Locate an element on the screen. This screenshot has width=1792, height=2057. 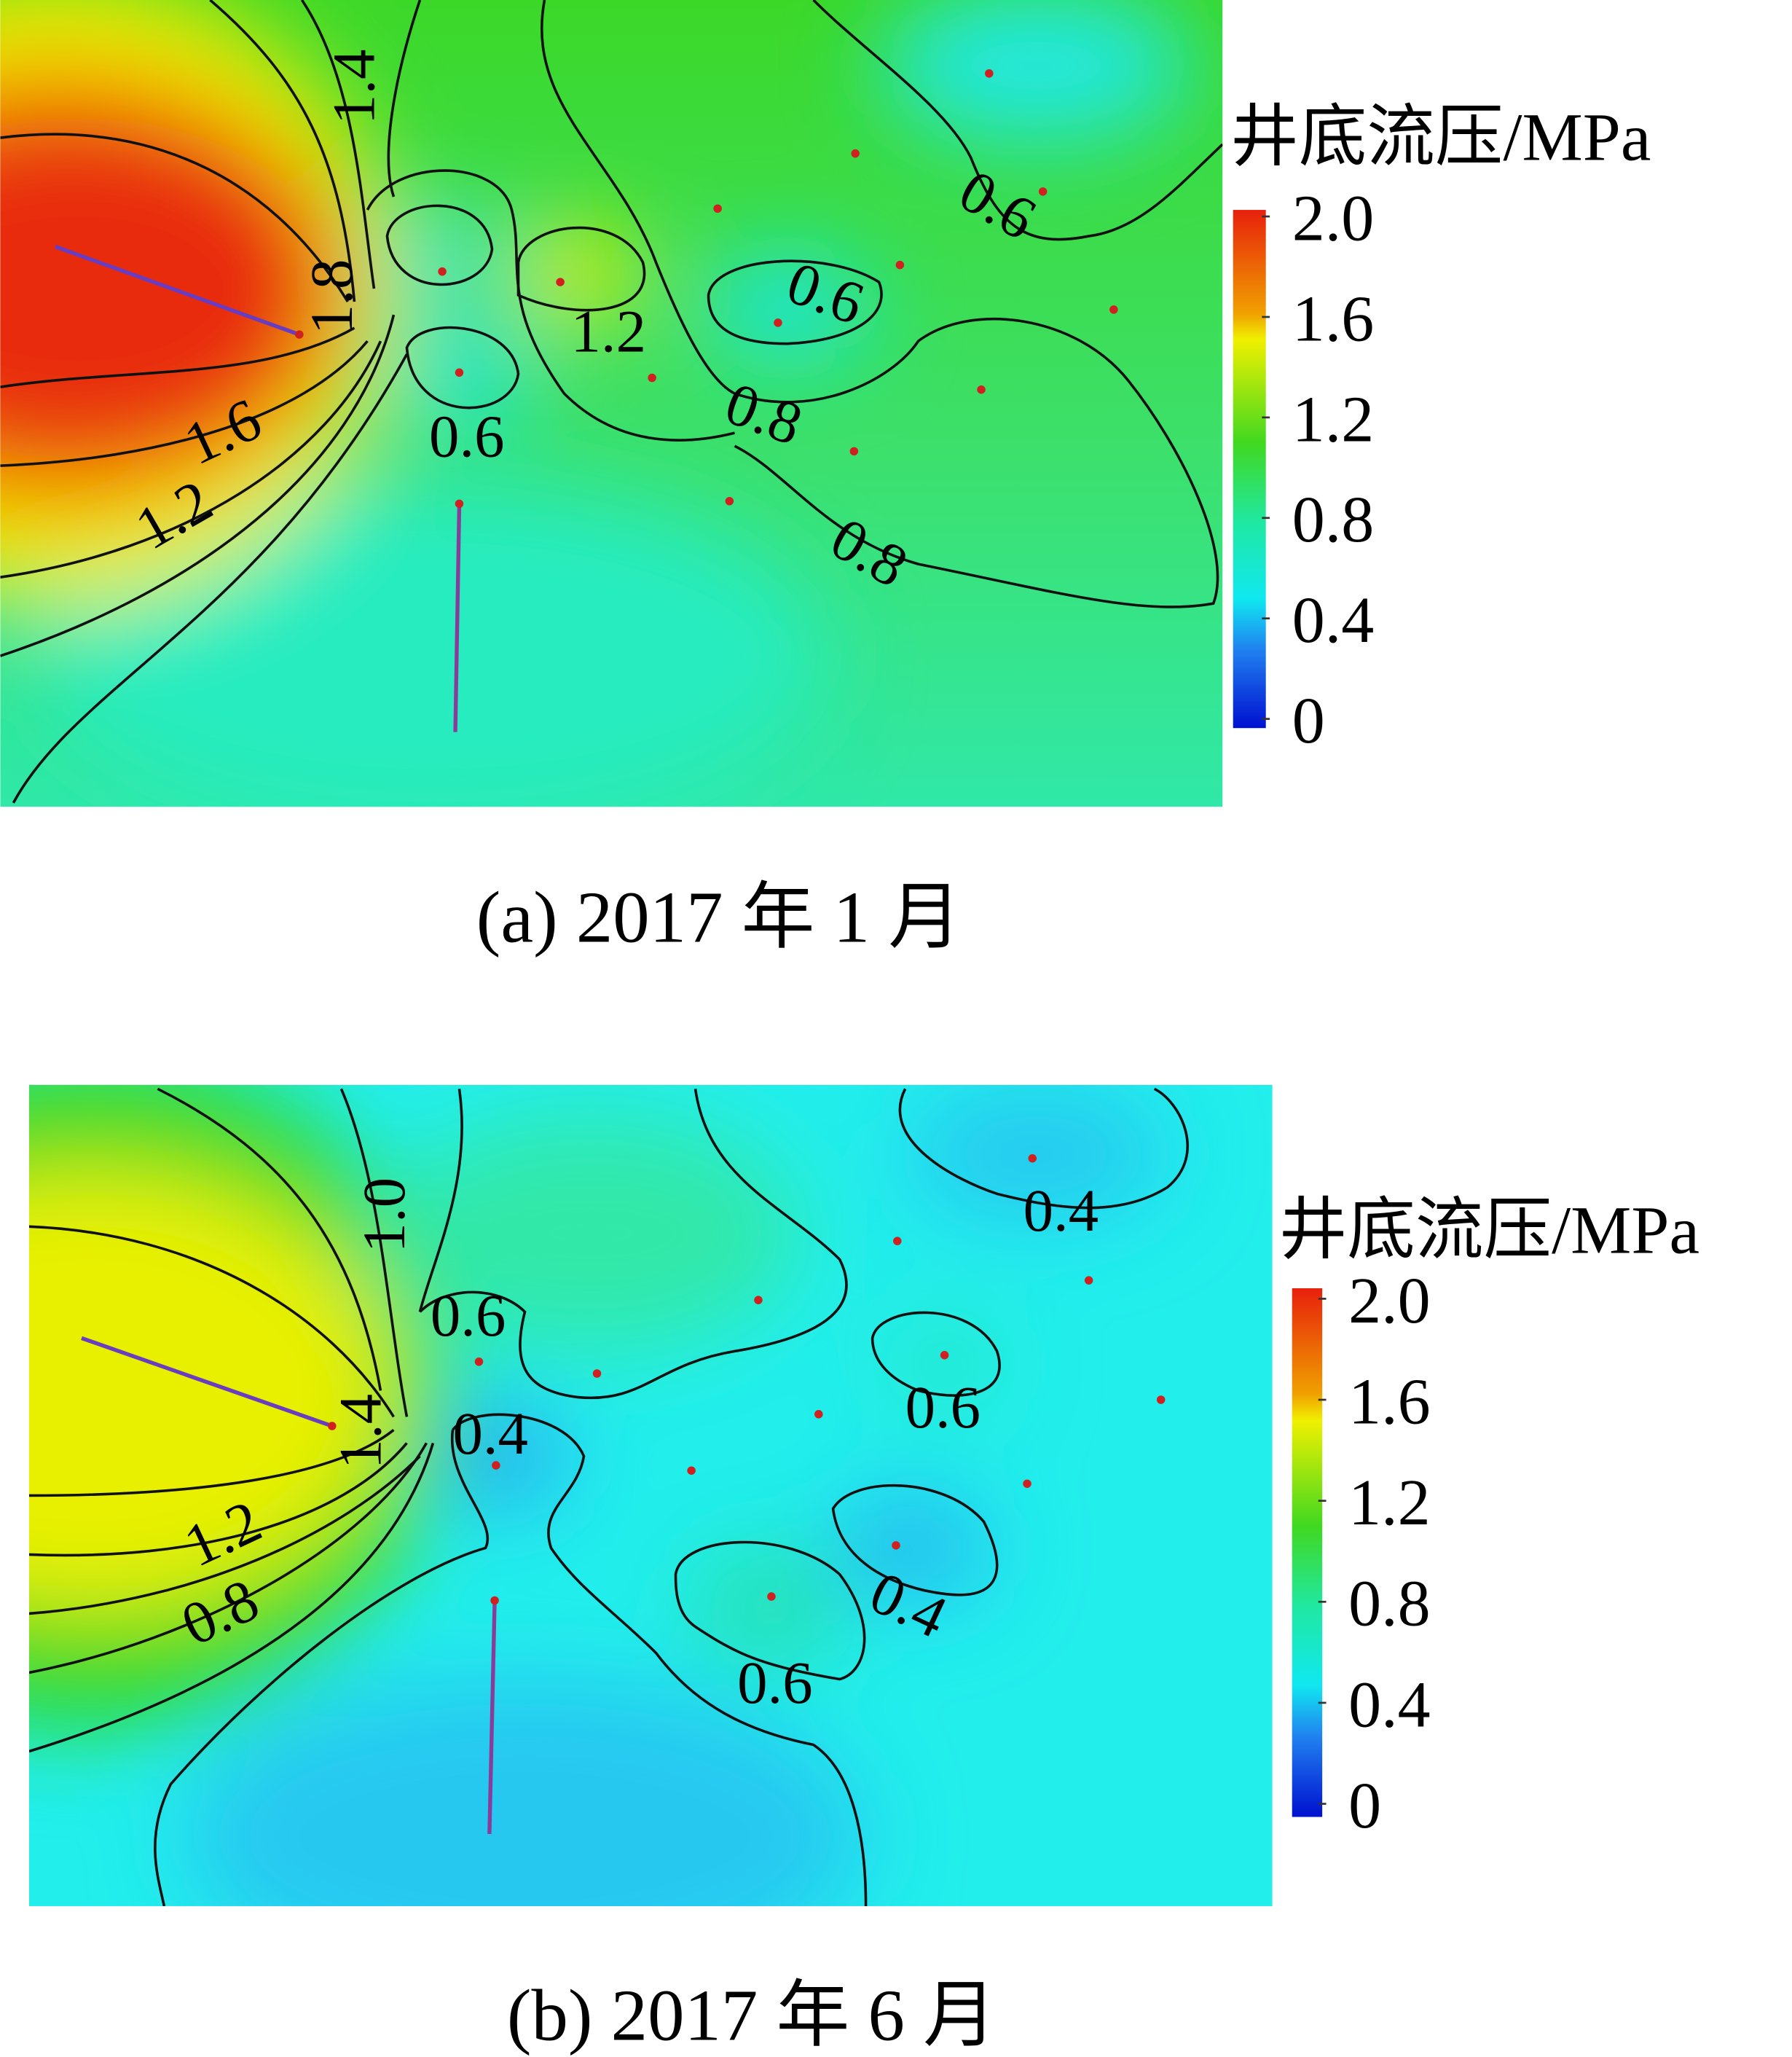
well-trajectories-a is located at coordinates (259, 488).